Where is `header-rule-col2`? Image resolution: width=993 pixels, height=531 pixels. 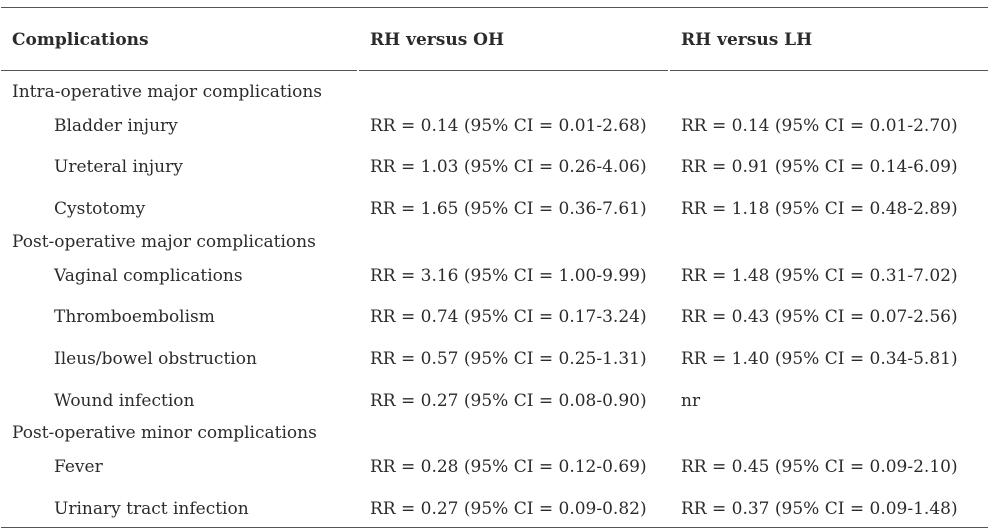 header-rule-col2 is located at coordinates (513, 70).